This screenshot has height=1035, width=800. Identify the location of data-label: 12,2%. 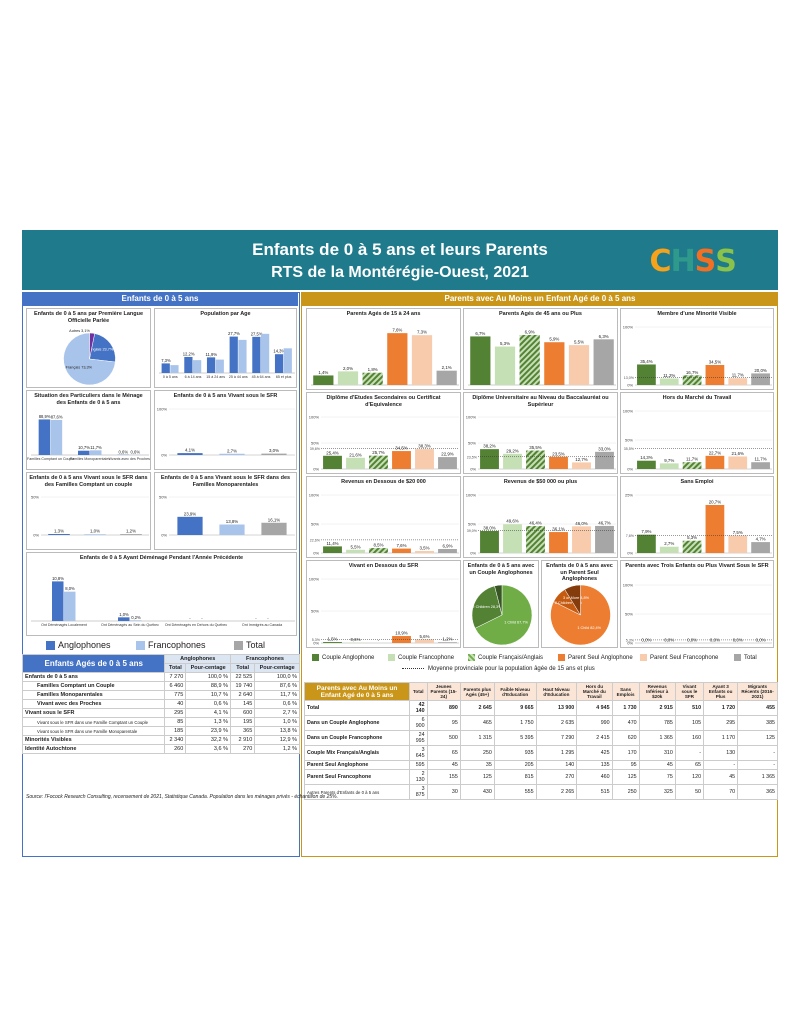
(189, 353).